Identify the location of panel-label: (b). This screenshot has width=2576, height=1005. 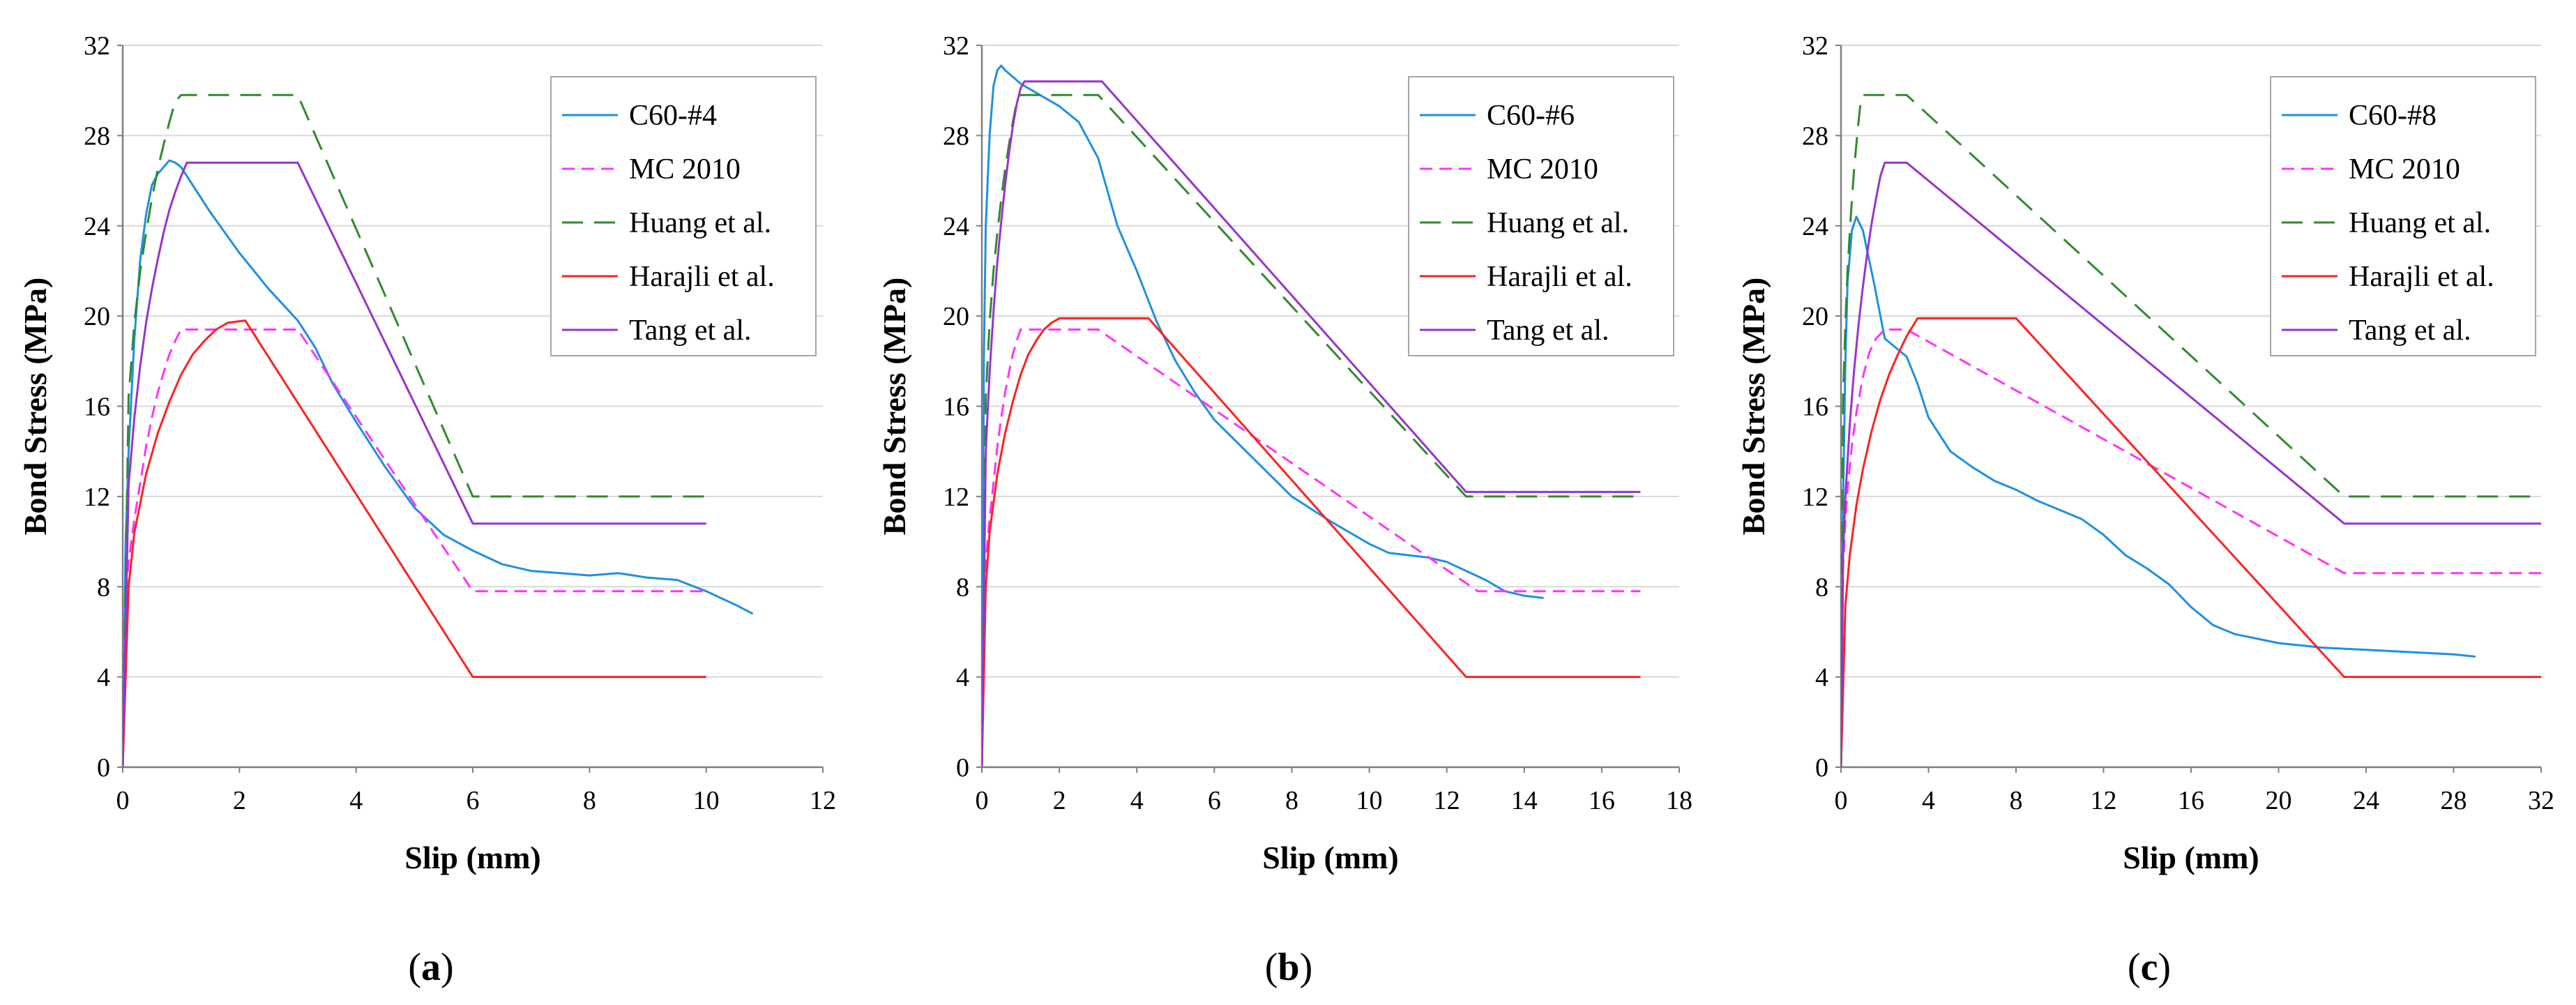
(1288, 967).